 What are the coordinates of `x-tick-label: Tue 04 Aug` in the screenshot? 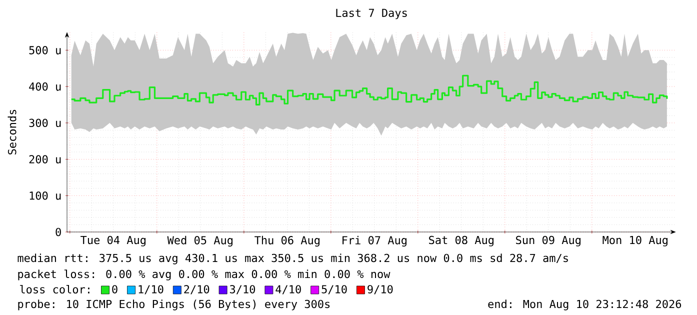 It's located at (113, 241).